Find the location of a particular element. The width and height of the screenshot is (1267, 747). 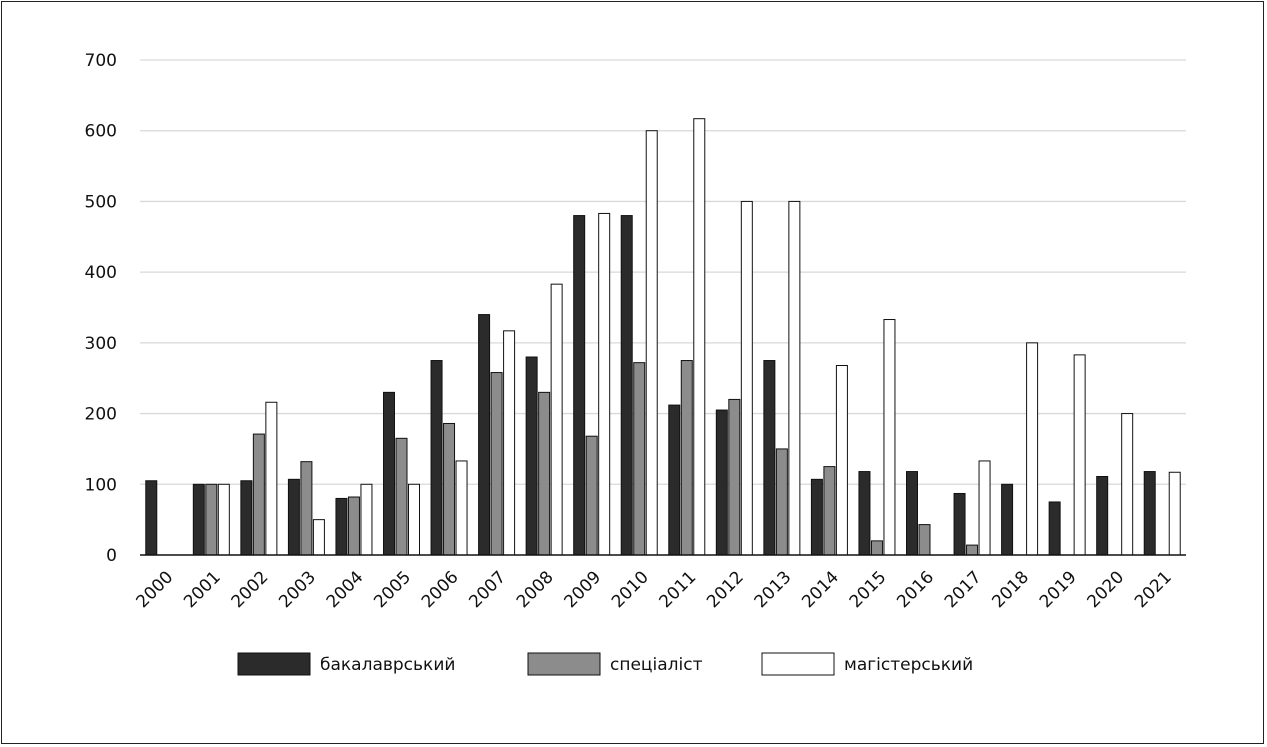

legend-label: спеціаліст is located at coordinates (656, 665).